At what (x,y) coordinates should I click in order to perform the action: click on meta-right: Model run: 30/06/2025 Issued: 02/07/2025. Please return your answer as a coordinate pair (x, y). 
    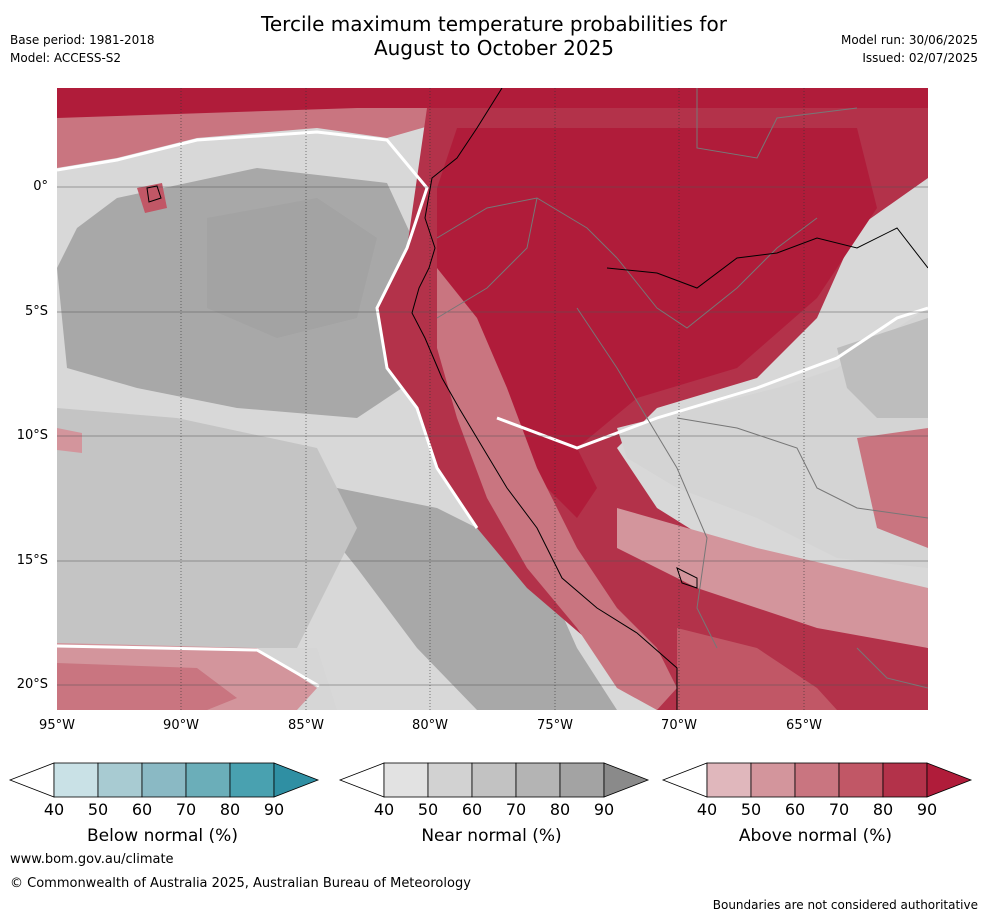
    Looking at the image, I should click on (909, 49).